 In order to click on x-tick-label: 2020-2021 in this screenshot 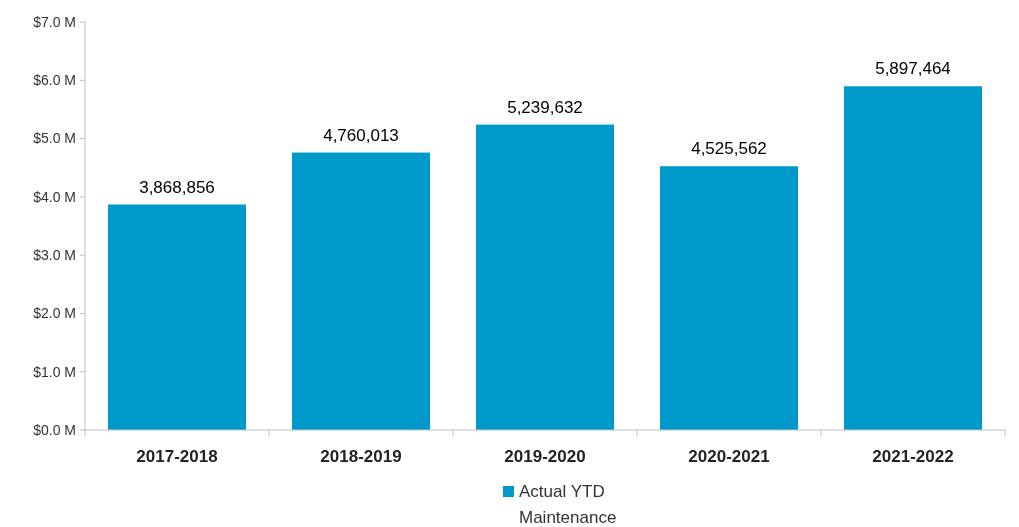, I will do `click(729, 456)`.